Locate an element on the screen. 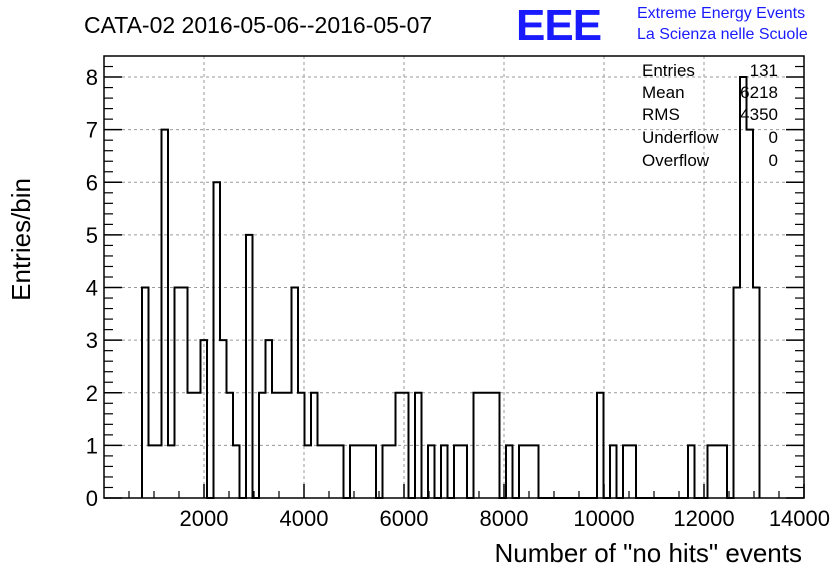  x-tick-labels: 2000 4000 6000 8000 10000 12000 14000 is located at coordinates (505, 518).